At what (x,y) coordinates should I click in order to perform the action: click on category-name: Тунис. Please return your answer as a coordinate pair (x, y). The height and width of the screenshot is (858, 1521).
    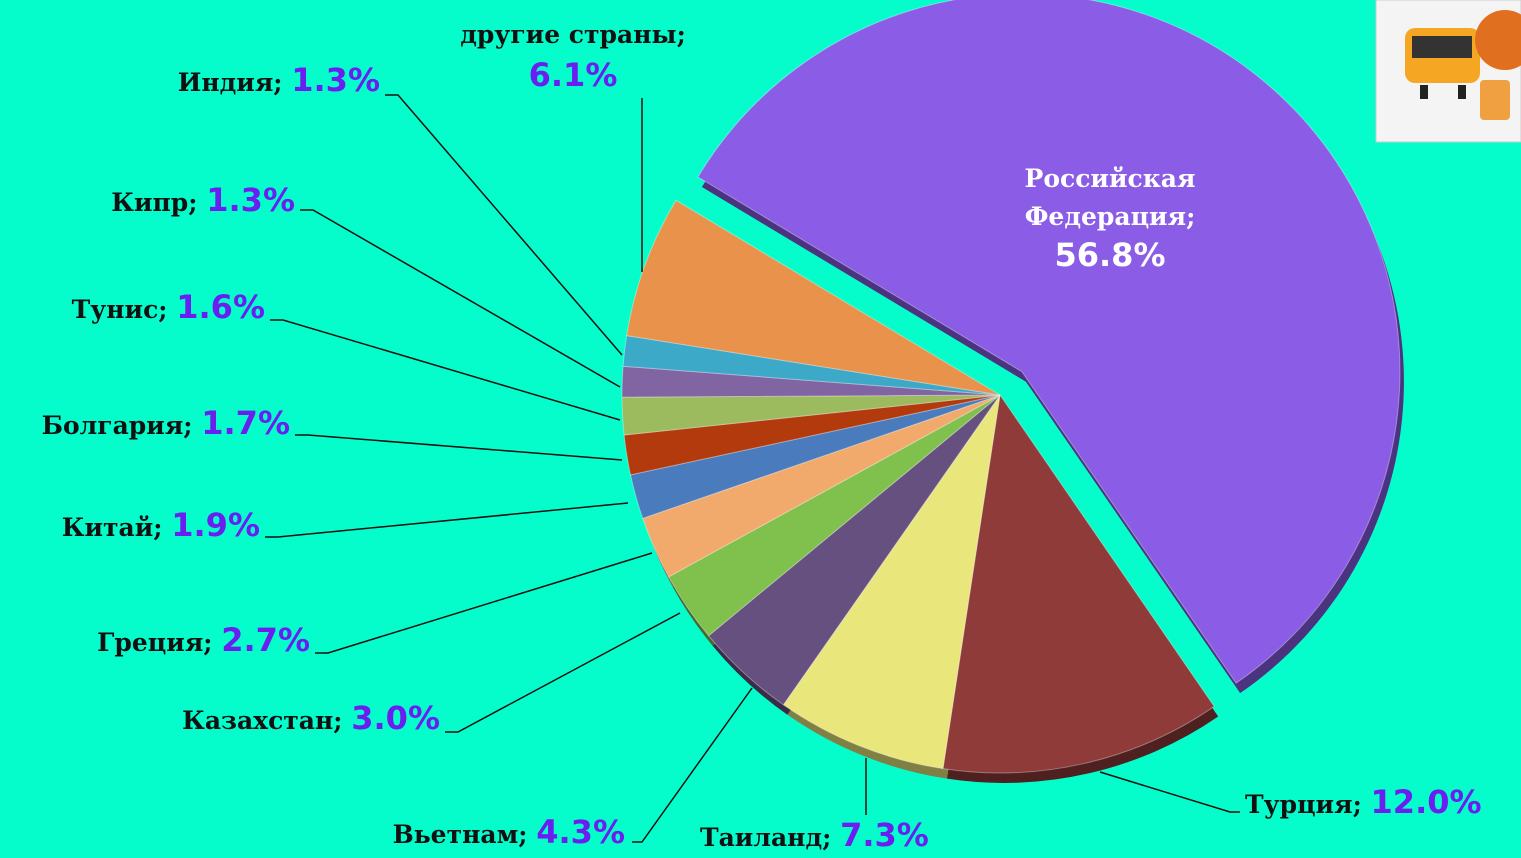
    Looking at the image, I should click on (115, 309).